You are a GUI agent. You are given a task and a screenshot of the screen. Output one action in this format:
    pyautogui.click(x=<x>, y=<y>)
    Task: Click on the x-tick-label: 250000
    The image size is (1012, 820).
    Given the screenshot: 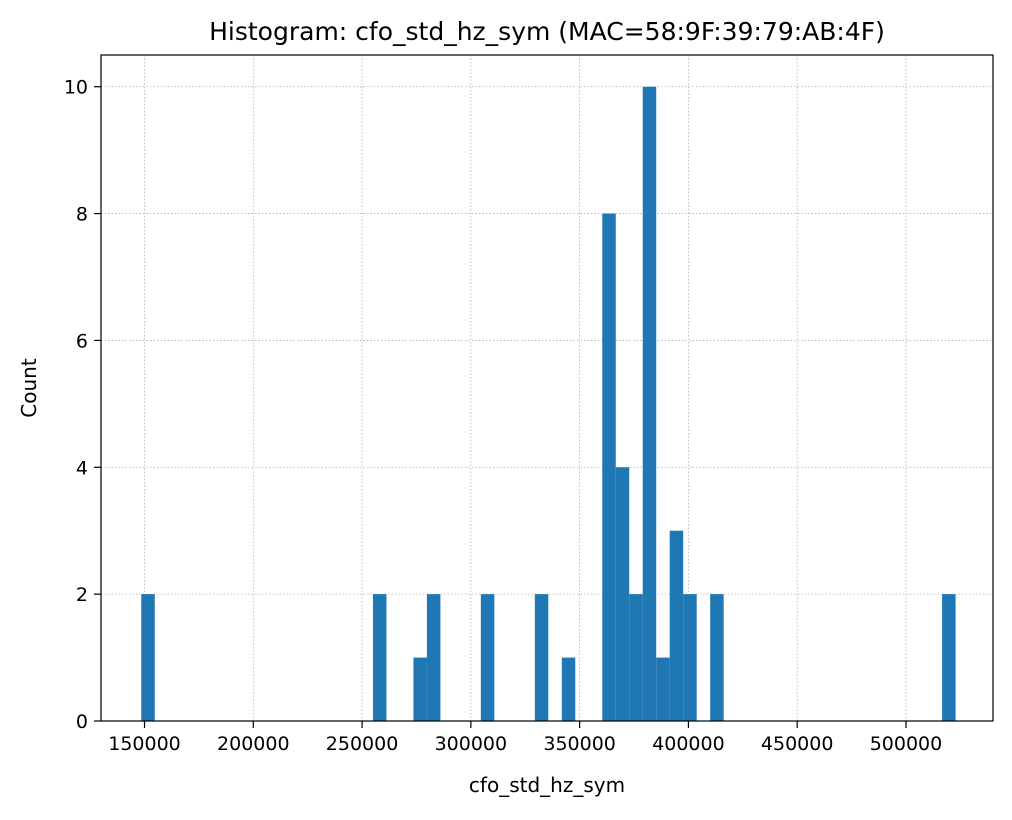 What is the action you would take?
    pyautogui.click(x=362, y=744)
    